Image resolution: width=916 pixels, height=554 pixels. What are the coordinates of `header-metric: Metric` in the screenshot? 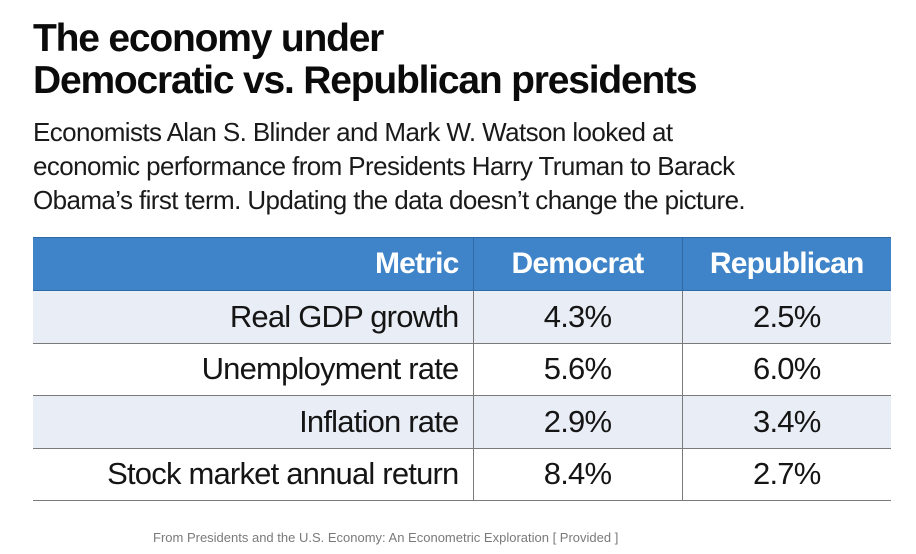 It's located at (253, 264).